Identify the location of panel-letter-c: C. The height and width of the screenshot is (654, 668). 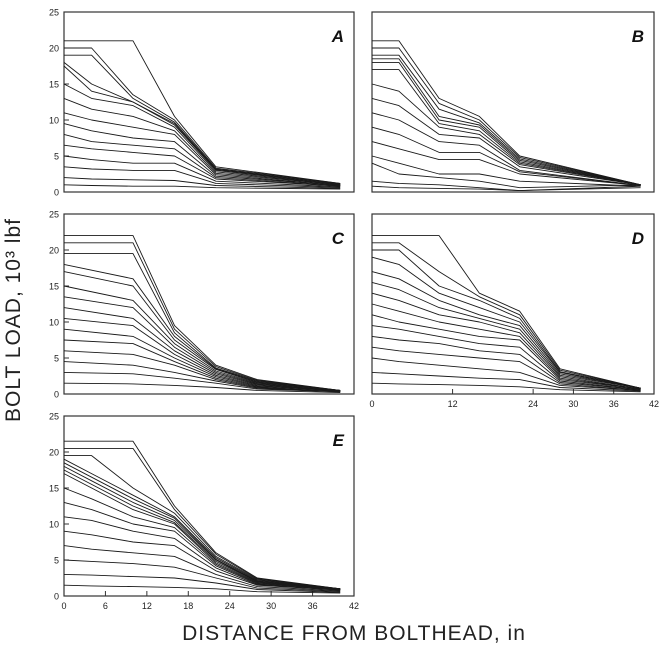
(338, 238).